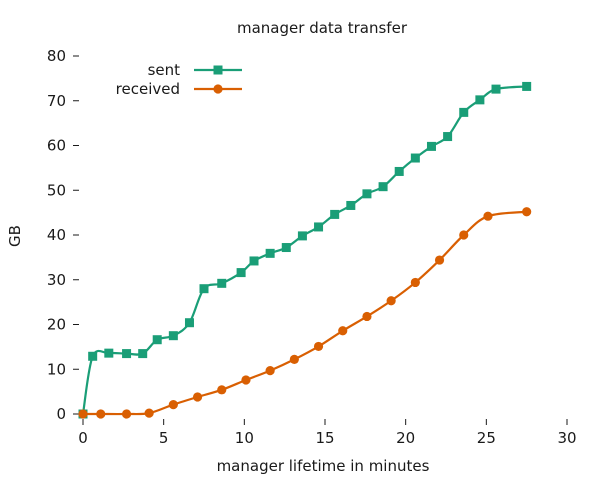 The height and width of the screenshot is (480, 600). Describe the element at coordinates (56, 190) in the screenshot. I see `y-tick-label: 50` at that location.